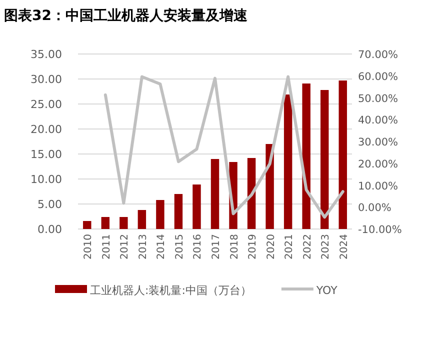 This screenshot has width=425, height=341. I want to click on x-tick-label: 2022, so click(308, 247).